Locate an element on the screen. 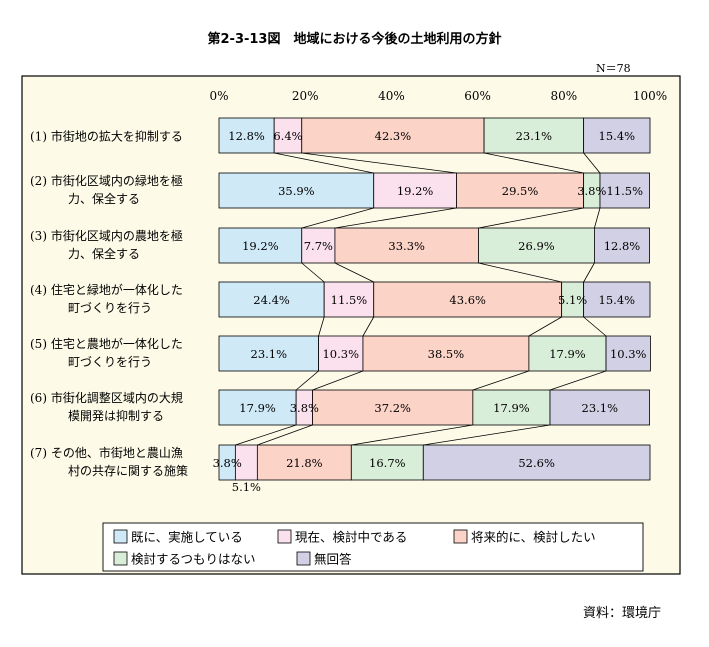 The height and width of the screenshot is (647, 709). legend-label: 現在、検討中である is located at coordinates (351, 537).